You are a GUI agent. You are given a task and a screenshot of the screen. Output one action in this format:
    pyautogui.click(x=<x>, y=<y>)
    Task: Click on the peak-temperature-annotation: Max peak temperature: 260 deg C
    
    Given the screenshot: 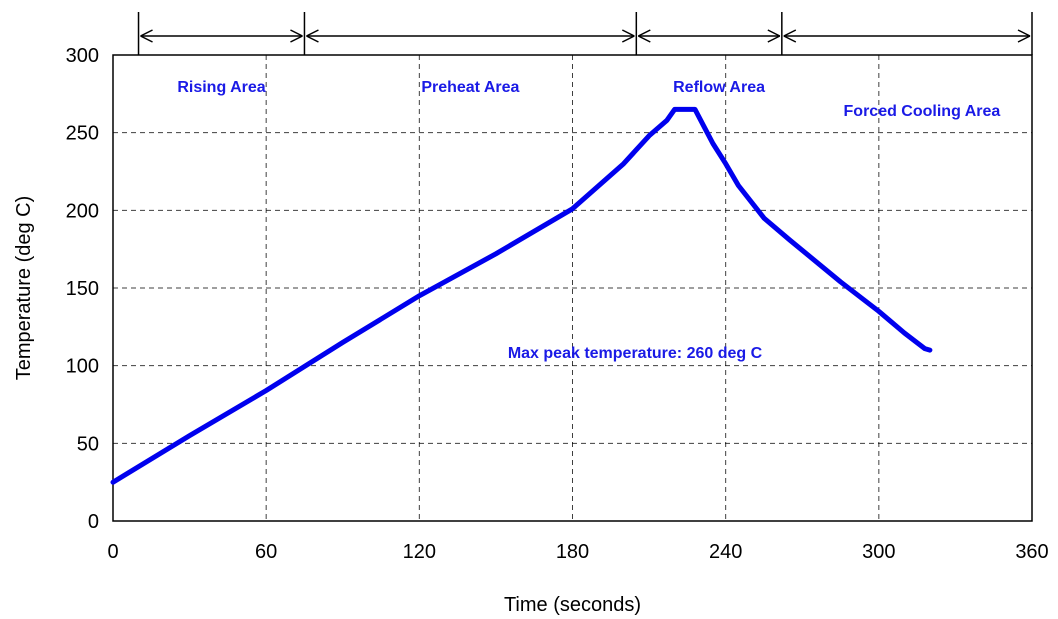 What is the action you would take?
    pyautogui.click(x=635, y=353)
    